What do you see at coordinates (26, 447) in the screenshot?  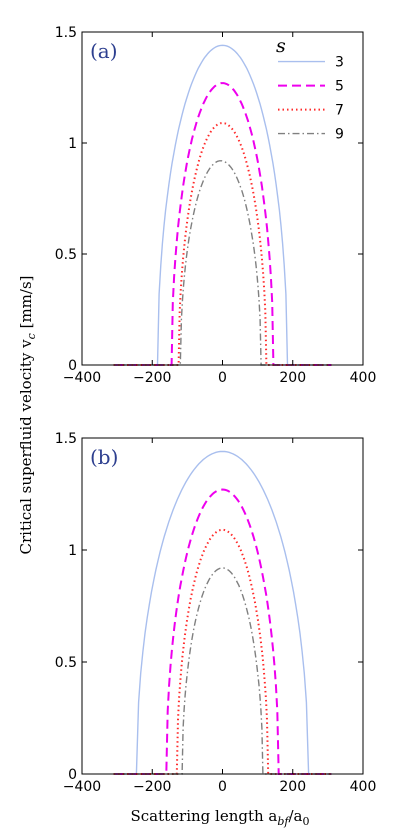 I see `y-axis-label-main: Critical superfluid velocity v` at bounding box center [26, 447].